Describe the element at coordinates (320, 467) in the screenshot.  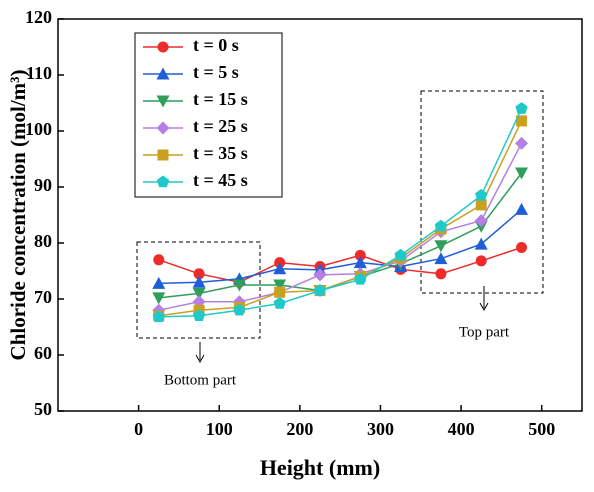
I see `x-axis-title: Height (mm)` at that location.